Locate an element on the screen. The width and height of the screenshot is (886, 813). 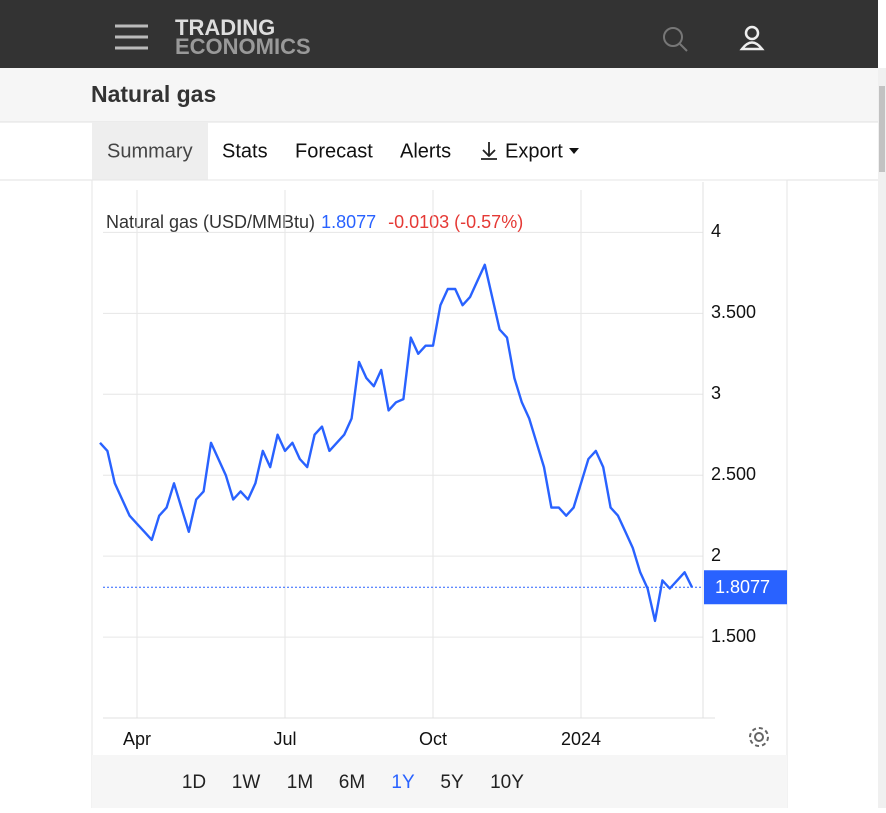
tab: Export is located at coordinates (534, 151).